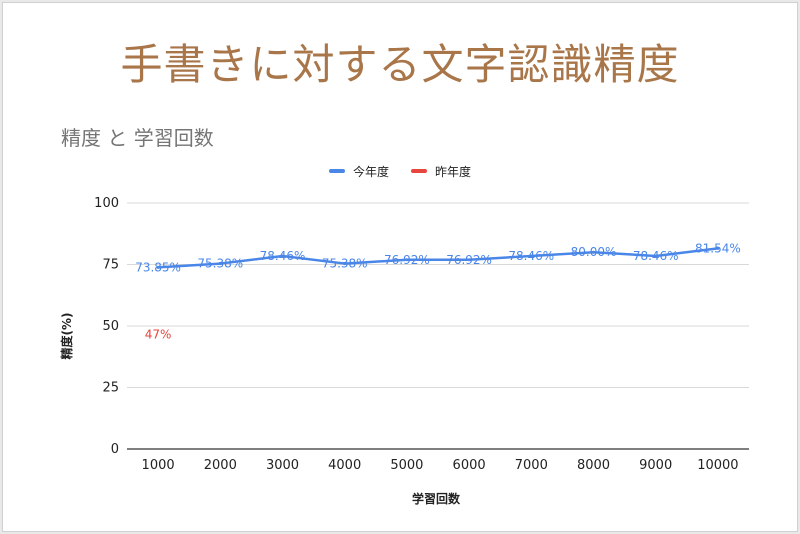 Image resolution: width=800 pixels, height=534 pixels. I want to click on series-layer, so click(438, 257).